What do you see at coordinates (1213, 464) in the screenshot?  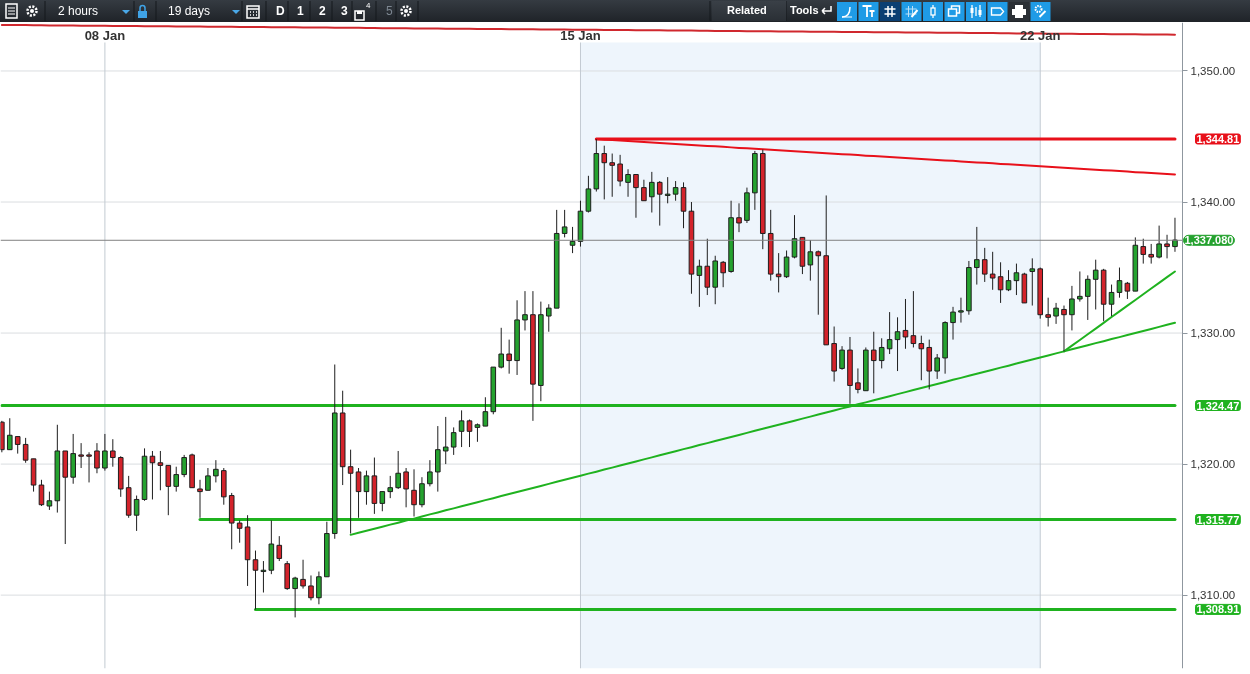 I see `y-tick-label: 1,320.00` at bounding box center [1213, 464].